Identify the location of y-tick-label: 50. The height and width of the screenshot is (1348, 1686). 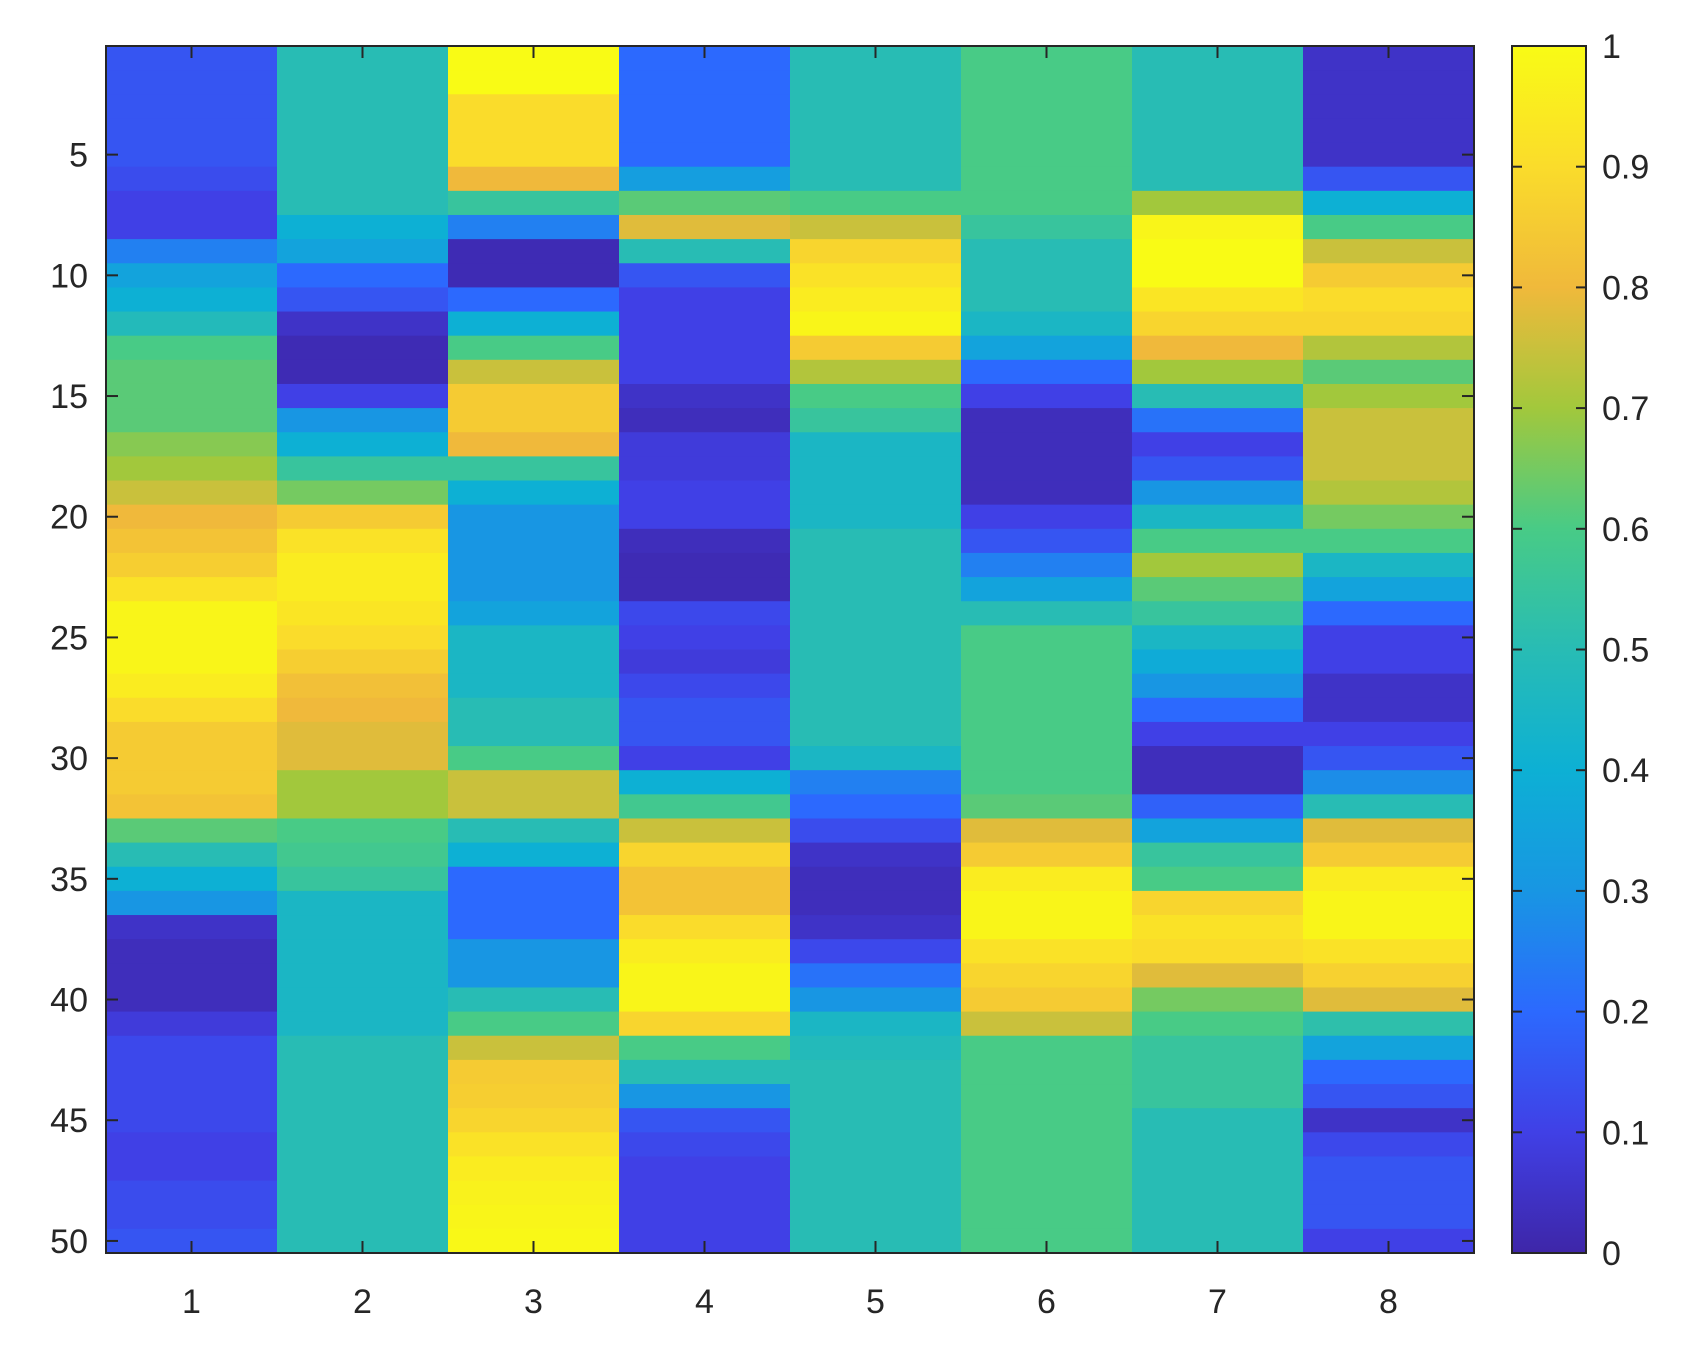
(69, 1242).